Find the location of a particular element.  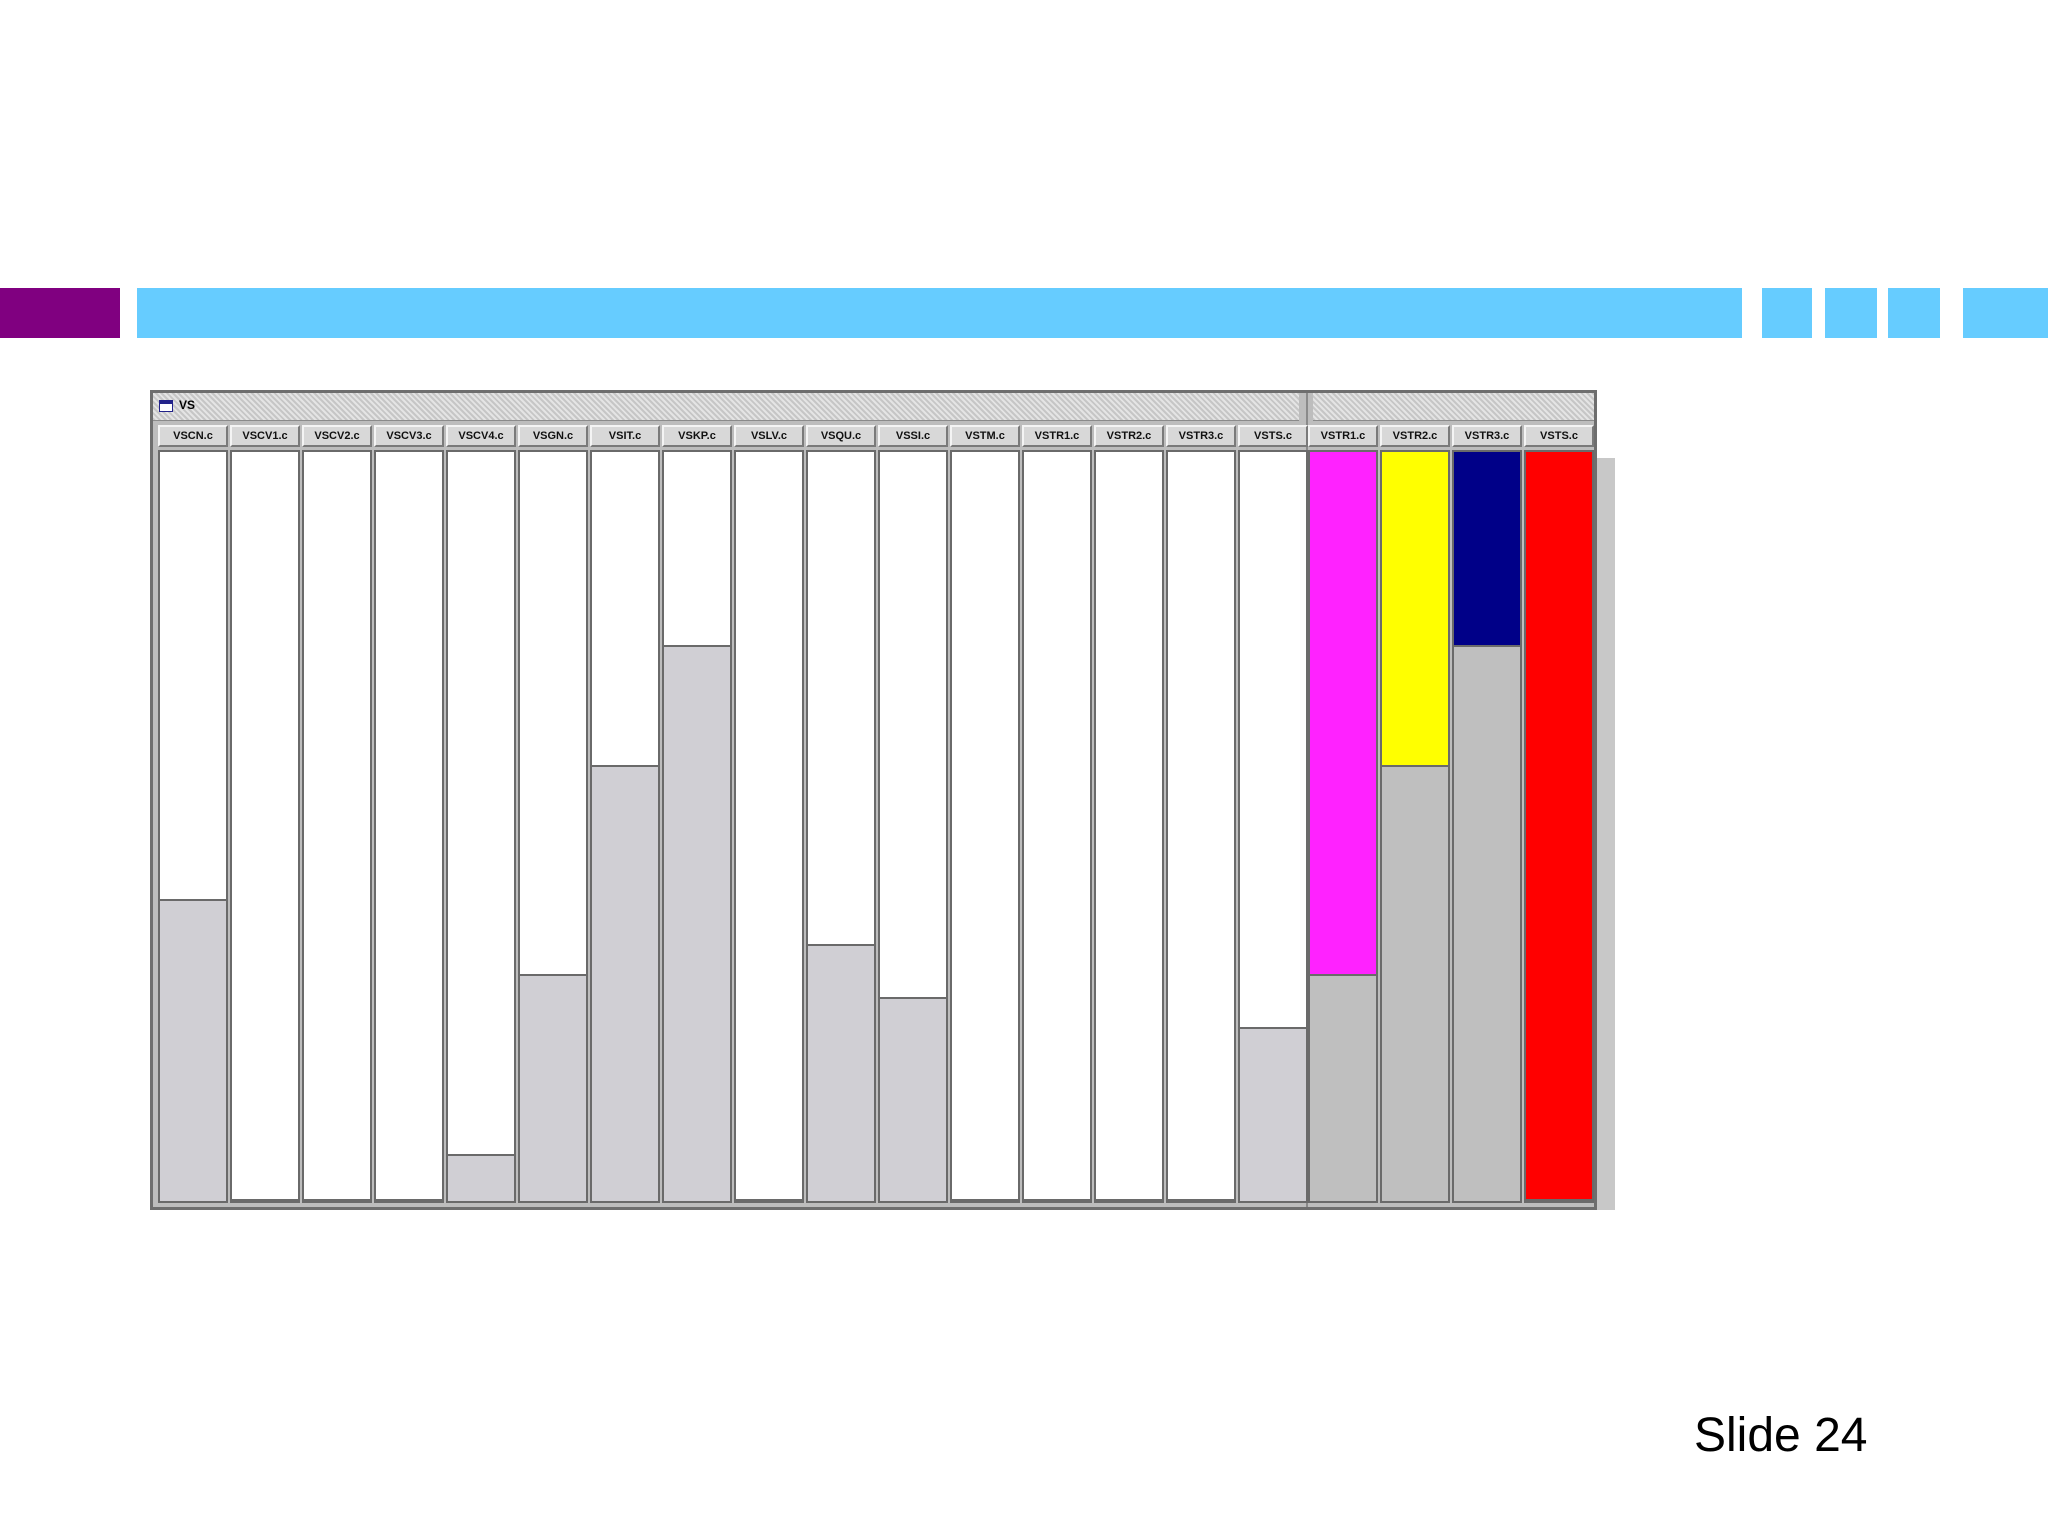

gauge-column-vscv3-p1: VSCV3.c is located at coordinates (409, 814).